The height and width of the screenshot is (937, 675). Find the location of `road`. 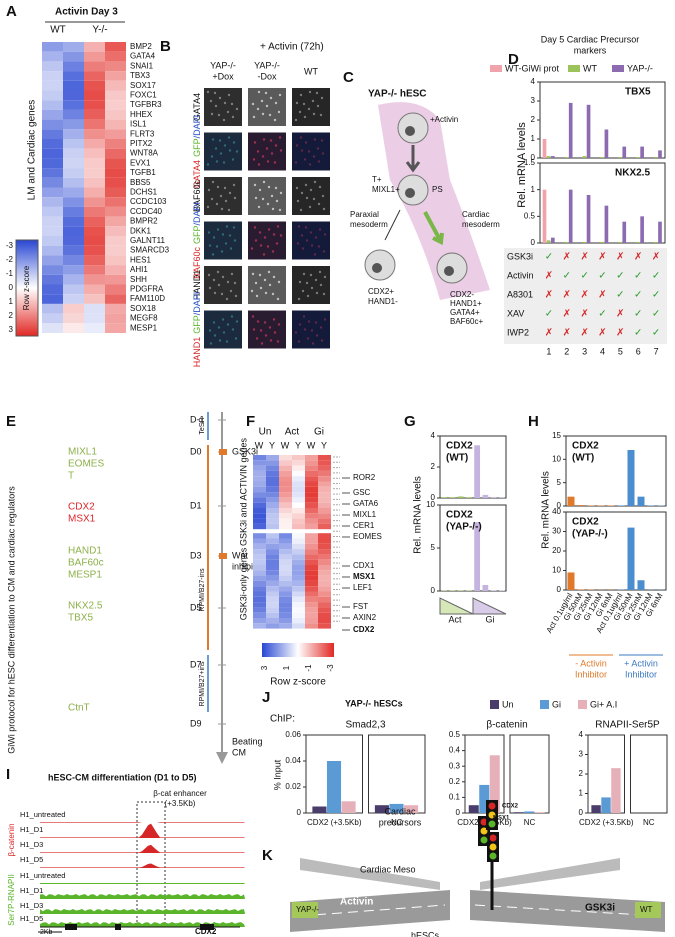

road is located at coordinates (567, 911).